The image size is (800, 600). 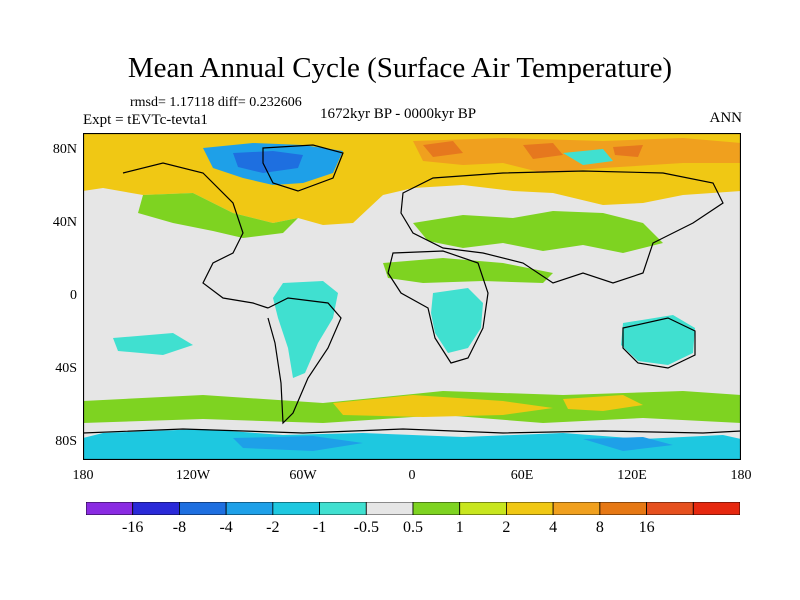 I want to click on colorbar-label: 4, so click(x=553, y=527).